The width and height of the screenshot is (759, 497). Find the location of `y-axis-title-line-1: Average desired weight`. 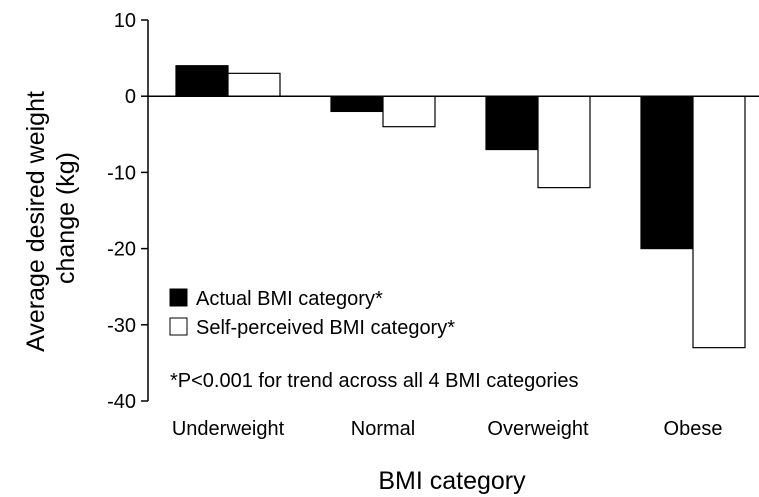

y-axis-title-line-1: Average desired weight is located at coordinates (36, 221).